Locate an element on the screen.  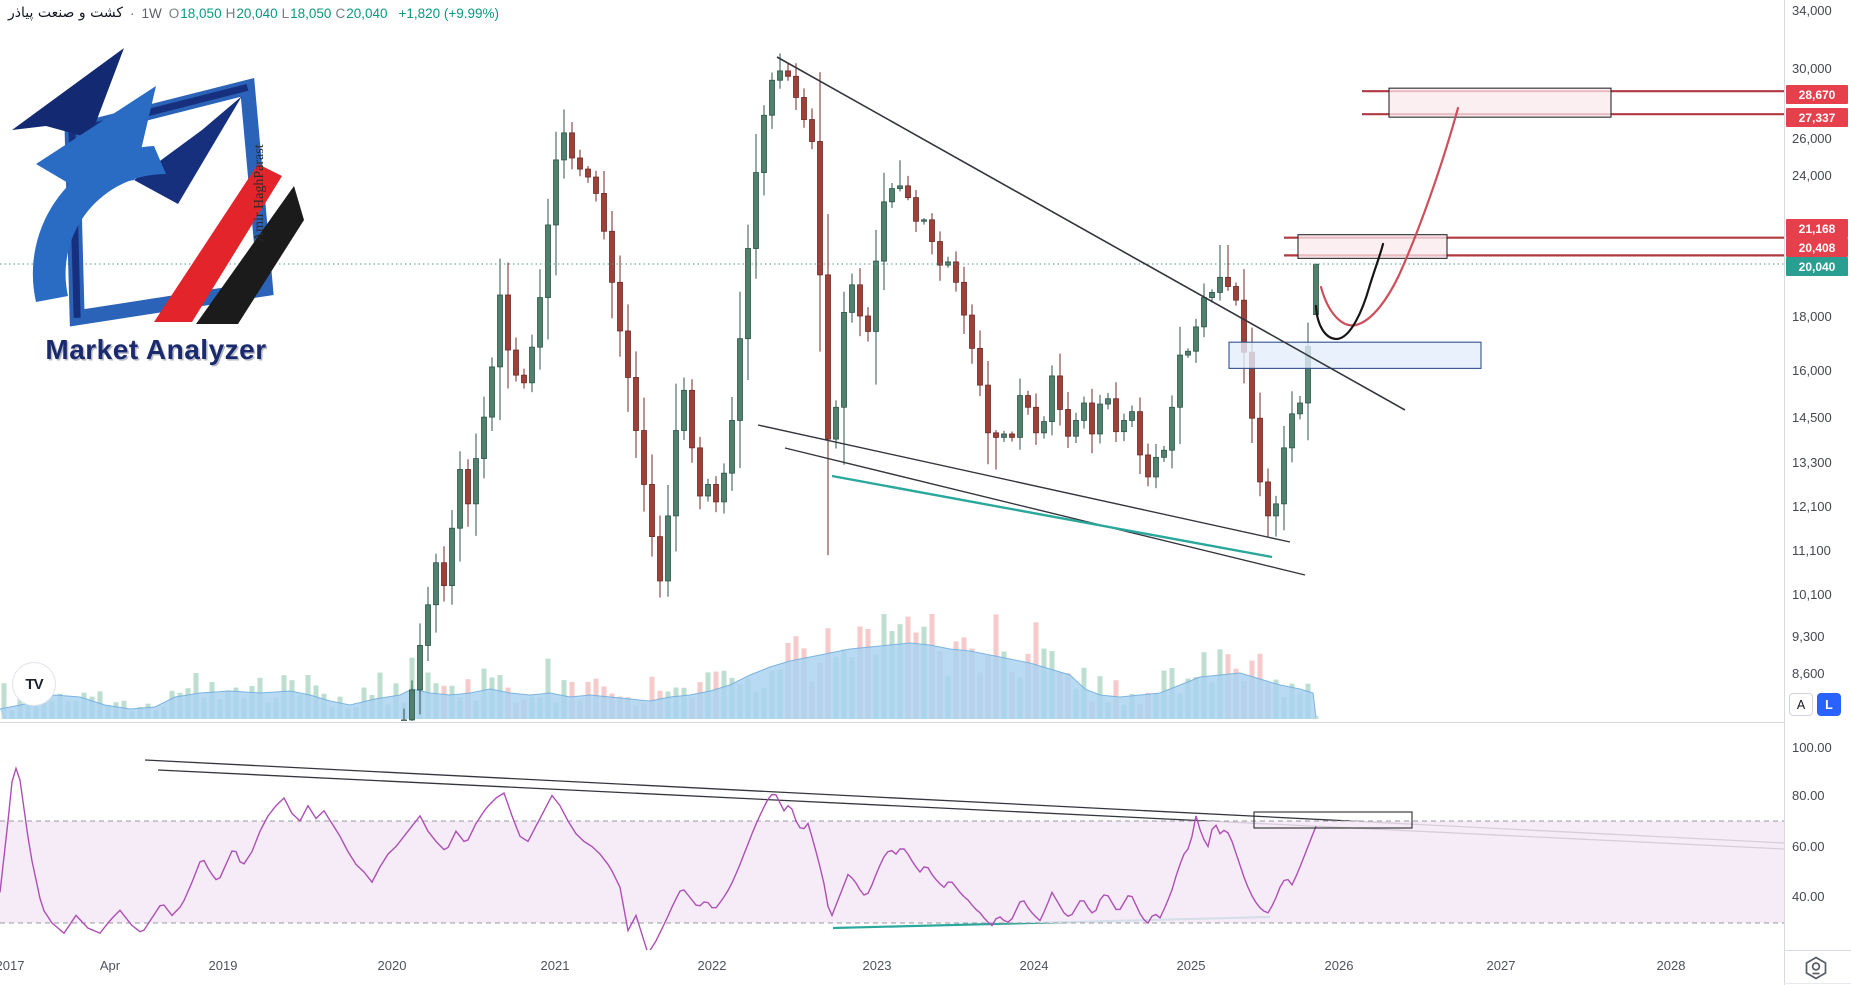
pane-separator is located at coordinates (892, 722).